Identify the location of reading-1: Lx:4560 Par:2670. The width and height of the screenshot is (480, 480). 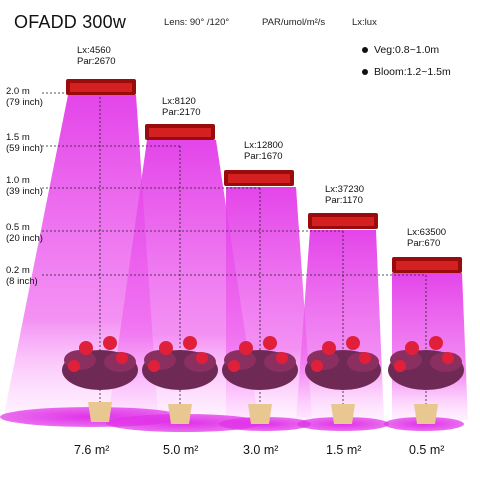
(96, 56).